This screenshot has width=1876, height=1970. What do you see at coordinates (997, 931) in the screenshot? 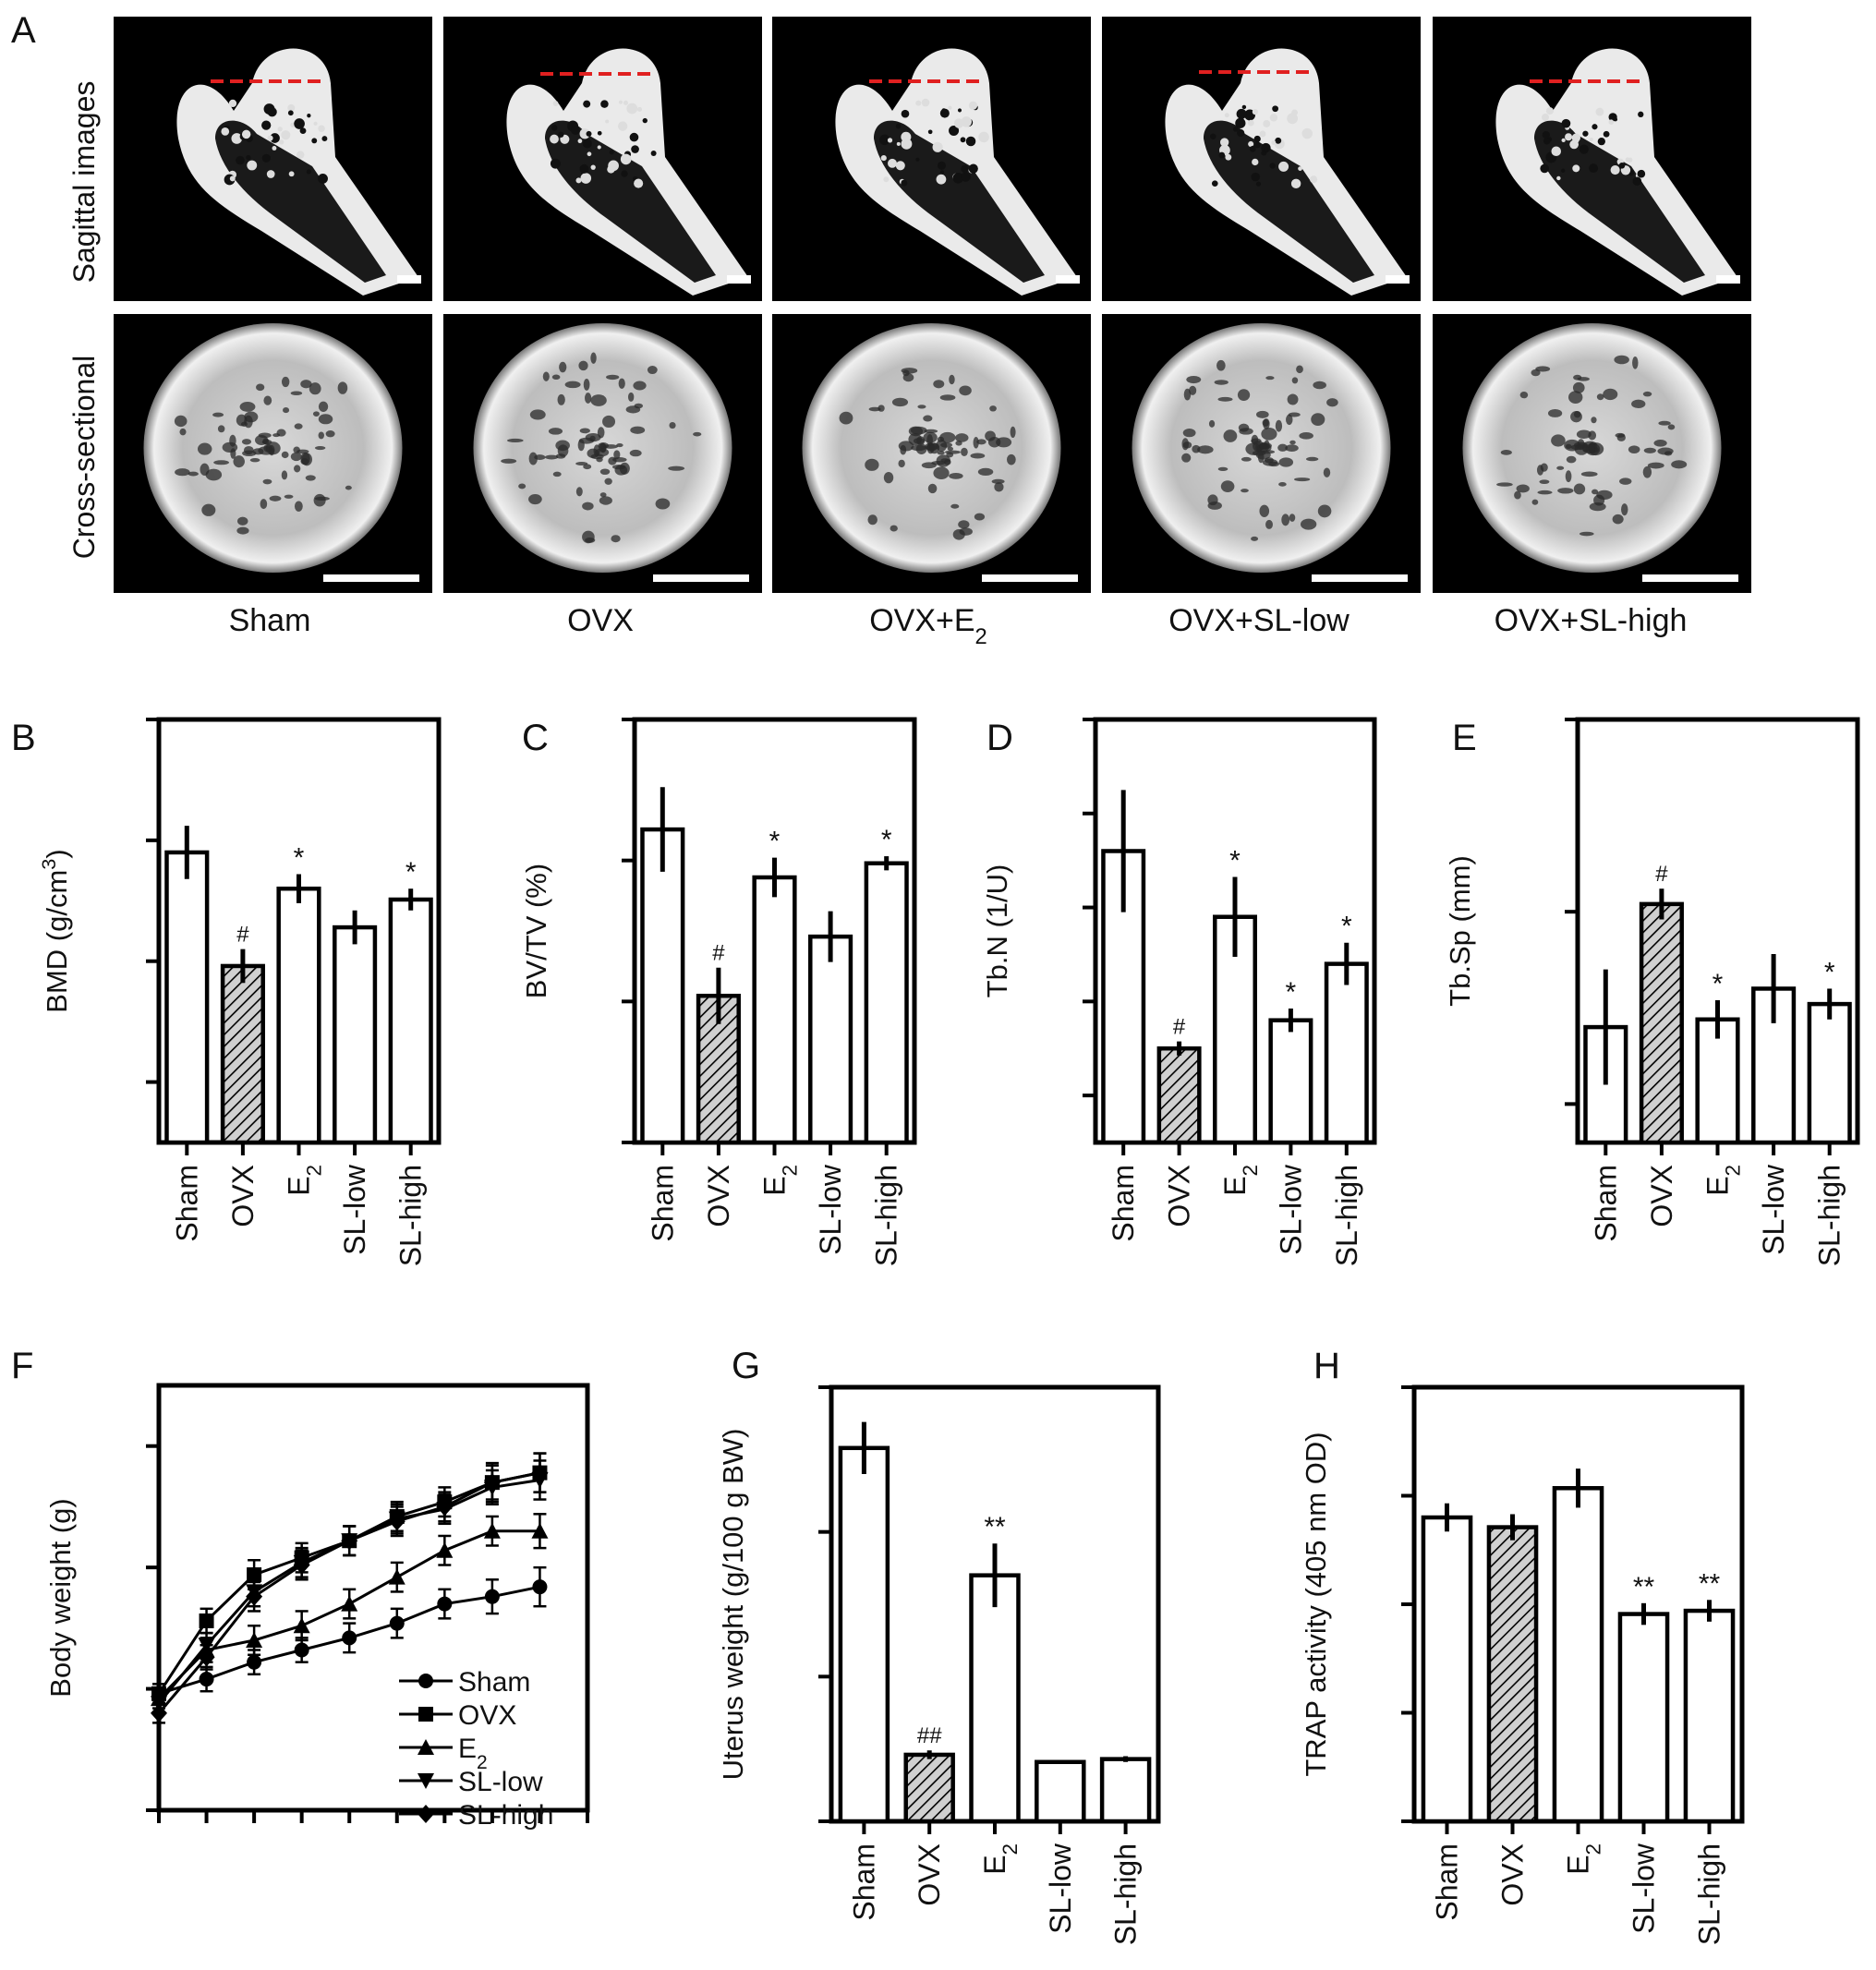
I see `y-axis-label: Tb.N (1/U)` at bounding box center [997, 931].